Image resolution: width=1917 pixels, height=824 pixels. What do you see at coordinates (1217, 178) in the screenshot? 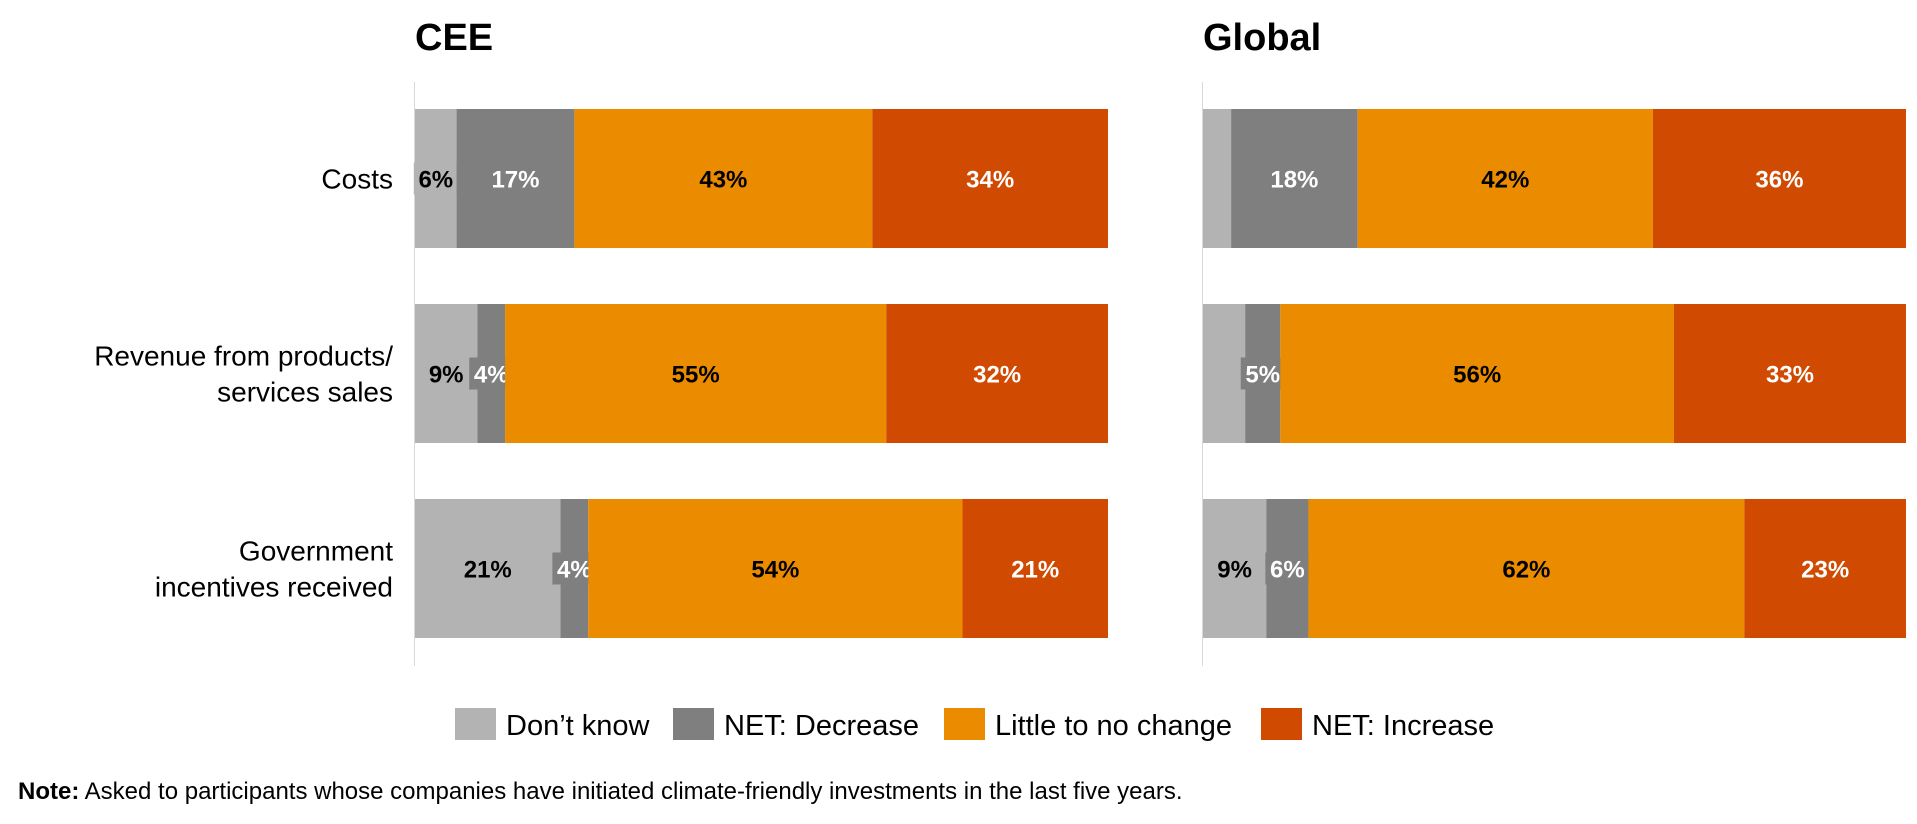
I see `bar-global-costs-don-t-know` at bounding box center [1217, 178].